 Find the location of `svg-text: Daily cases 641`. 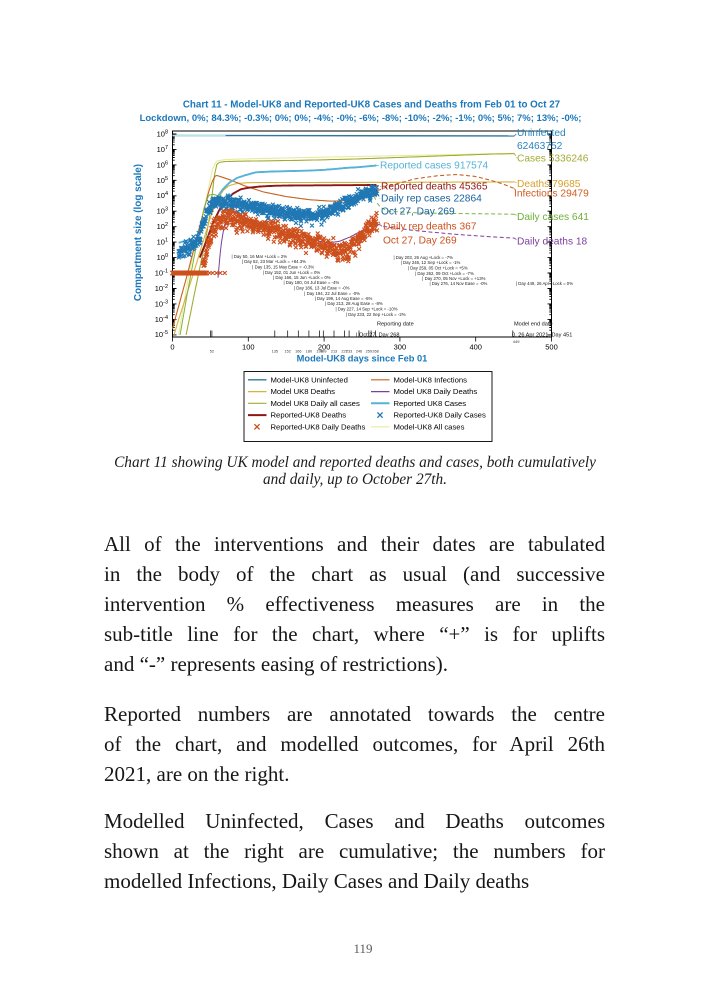

svg-text: Daily cases 641 is located at coordinates (553, 217).